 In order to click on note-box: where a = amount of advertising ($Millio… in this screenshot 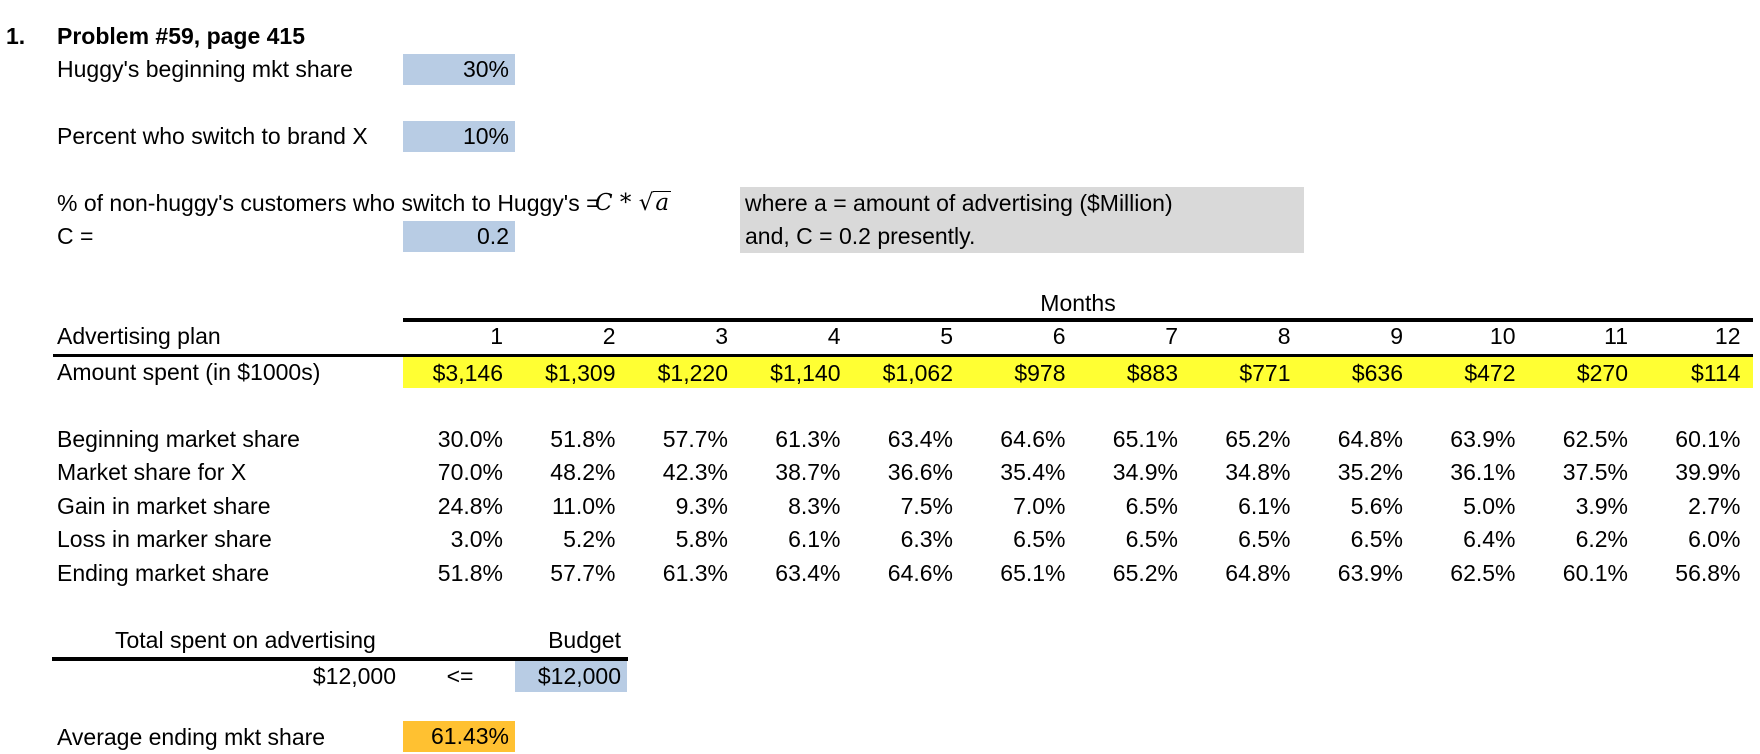, I will do `click(1022, 220)`.